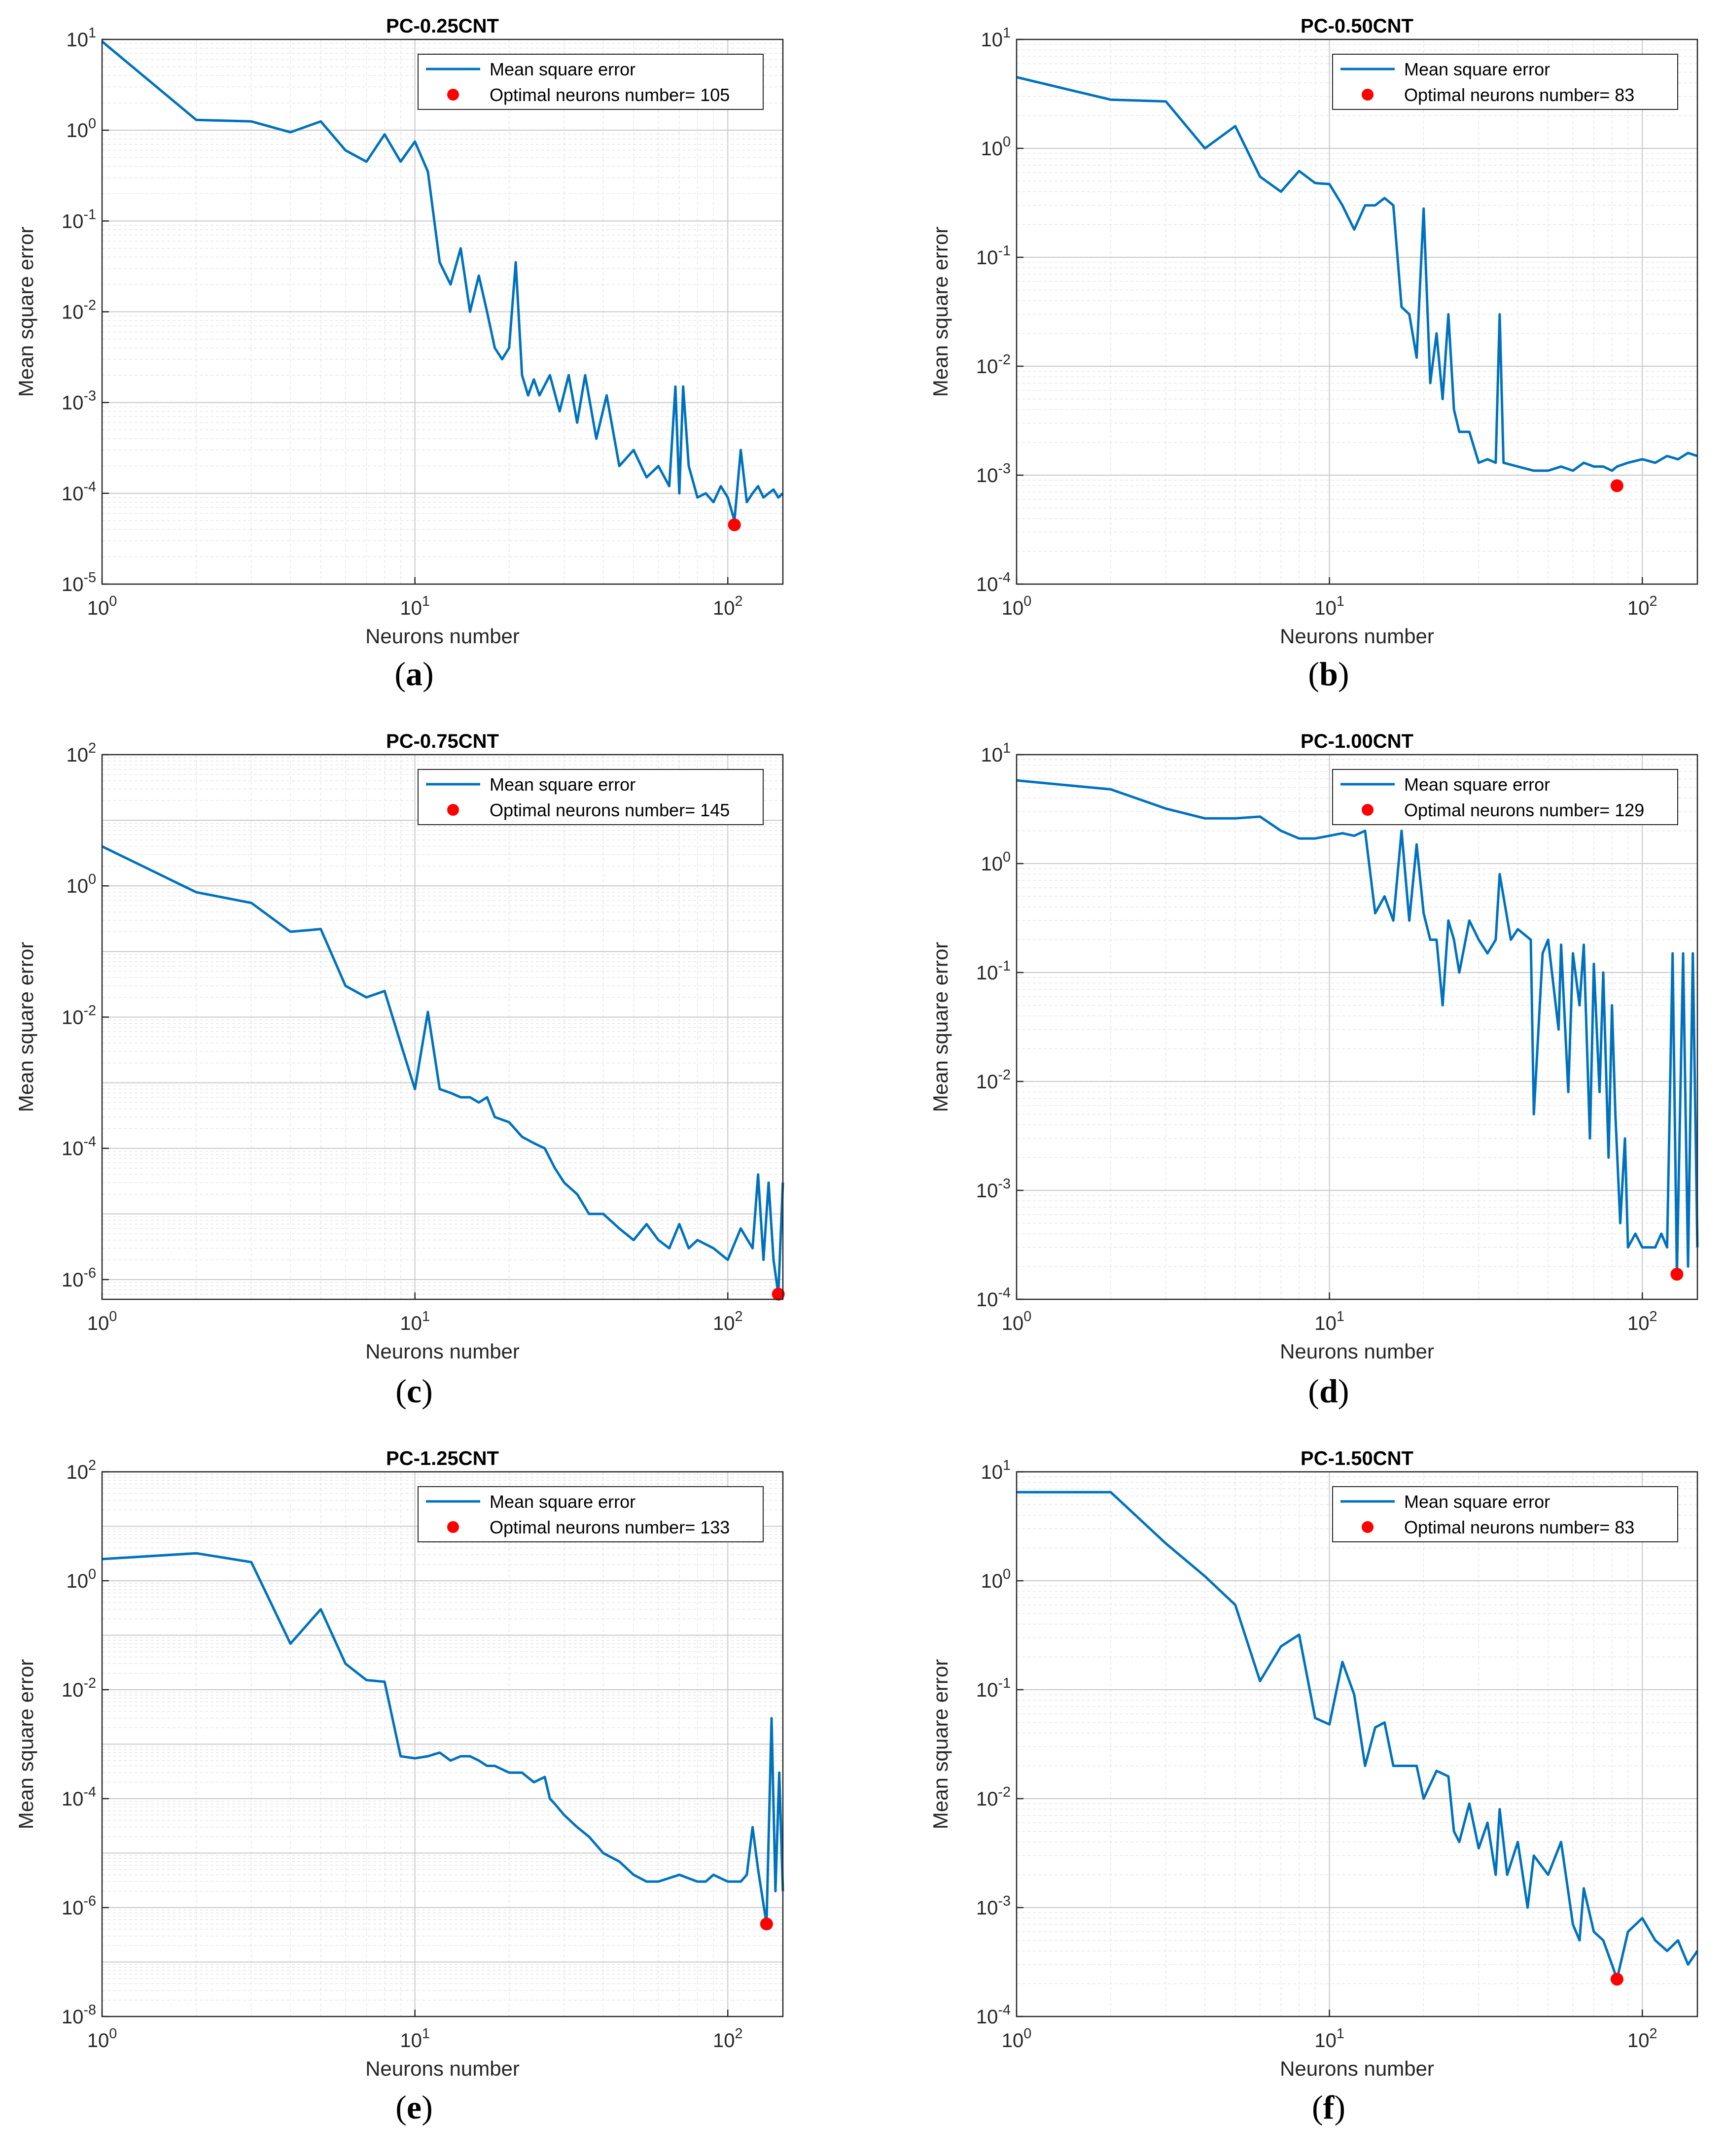 This screenshot has height=2156, width=1726. I want to click on legend-entry-marker: Optimal neurons number= 105, so click(610, 95).